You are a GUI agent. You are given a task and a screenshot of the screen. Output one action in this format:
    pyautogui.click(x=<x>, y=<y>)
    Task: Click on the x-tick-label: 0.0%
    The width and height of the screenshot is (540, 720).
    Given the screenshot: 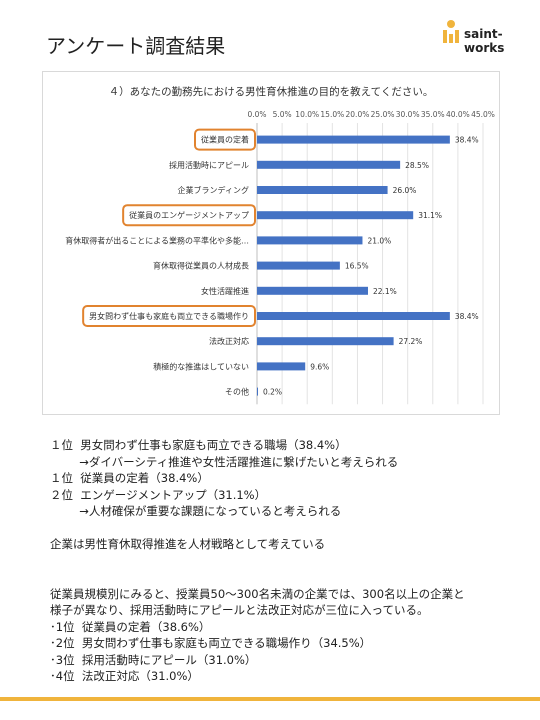 What is the action you would take?
    pyautogui.click(x=256, y=114)
    